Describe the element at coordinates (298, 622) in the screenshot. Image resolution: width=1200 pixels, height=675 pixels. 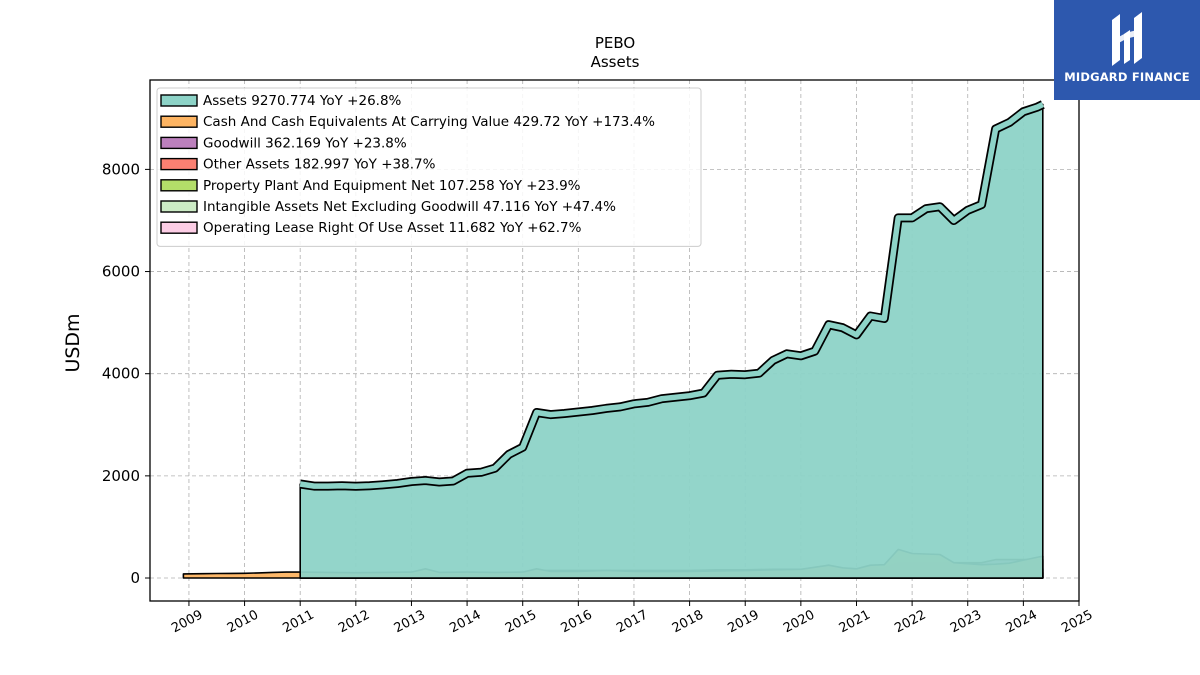
I see `x-tick-label: 2011` at that location.